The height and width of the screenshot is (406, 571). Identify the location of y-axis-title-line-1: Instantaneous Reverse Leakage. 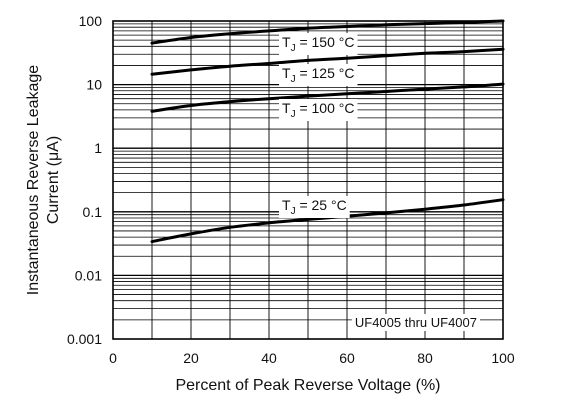
(33, 180).